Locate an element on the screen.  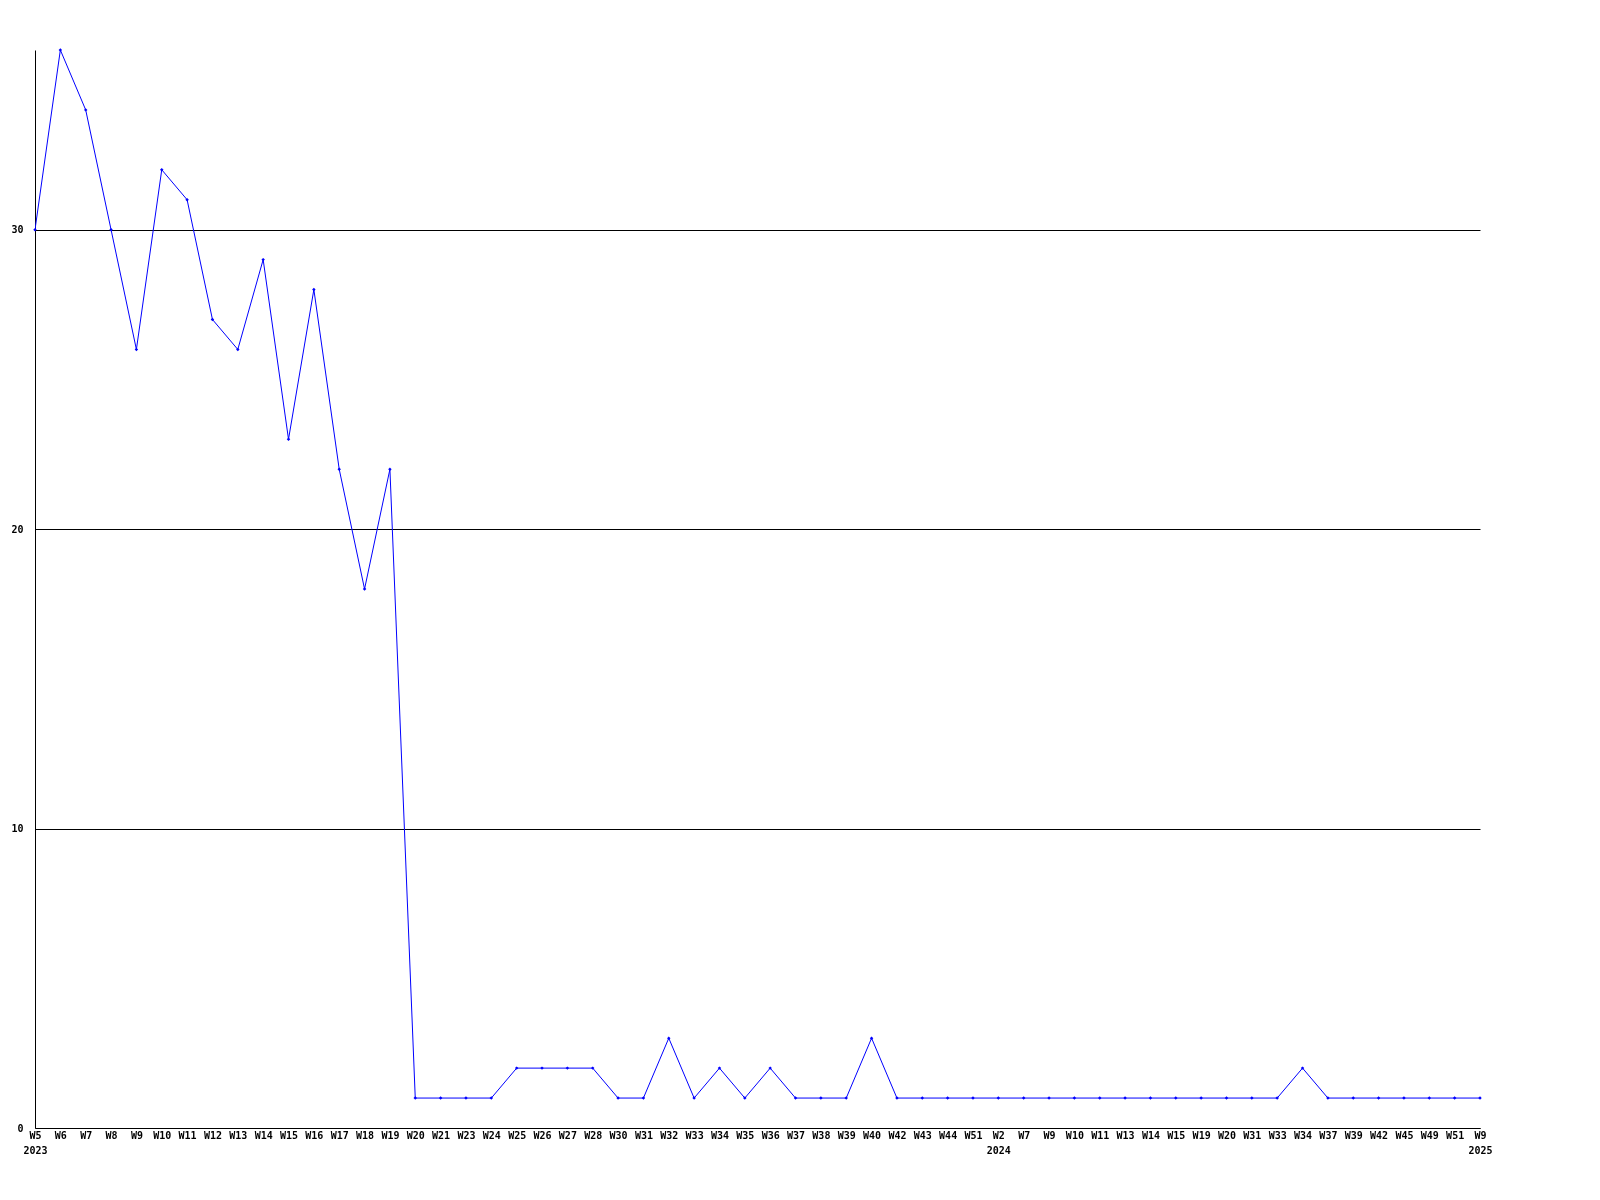
x-tick-label: W38 is located at coordinates (821, 1135).